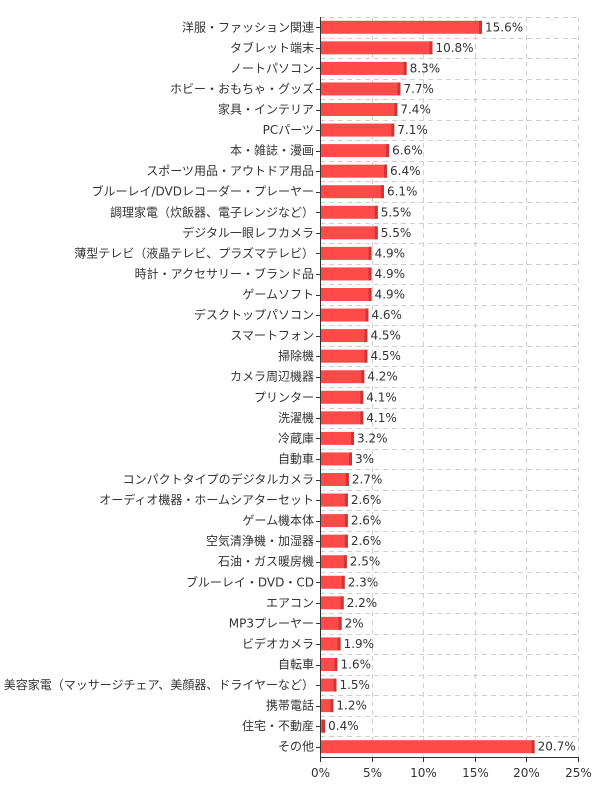  Describe the element at coordinates (272, 376) in the screenshot. I see `category-label: カメラ周辺機器` at that location.